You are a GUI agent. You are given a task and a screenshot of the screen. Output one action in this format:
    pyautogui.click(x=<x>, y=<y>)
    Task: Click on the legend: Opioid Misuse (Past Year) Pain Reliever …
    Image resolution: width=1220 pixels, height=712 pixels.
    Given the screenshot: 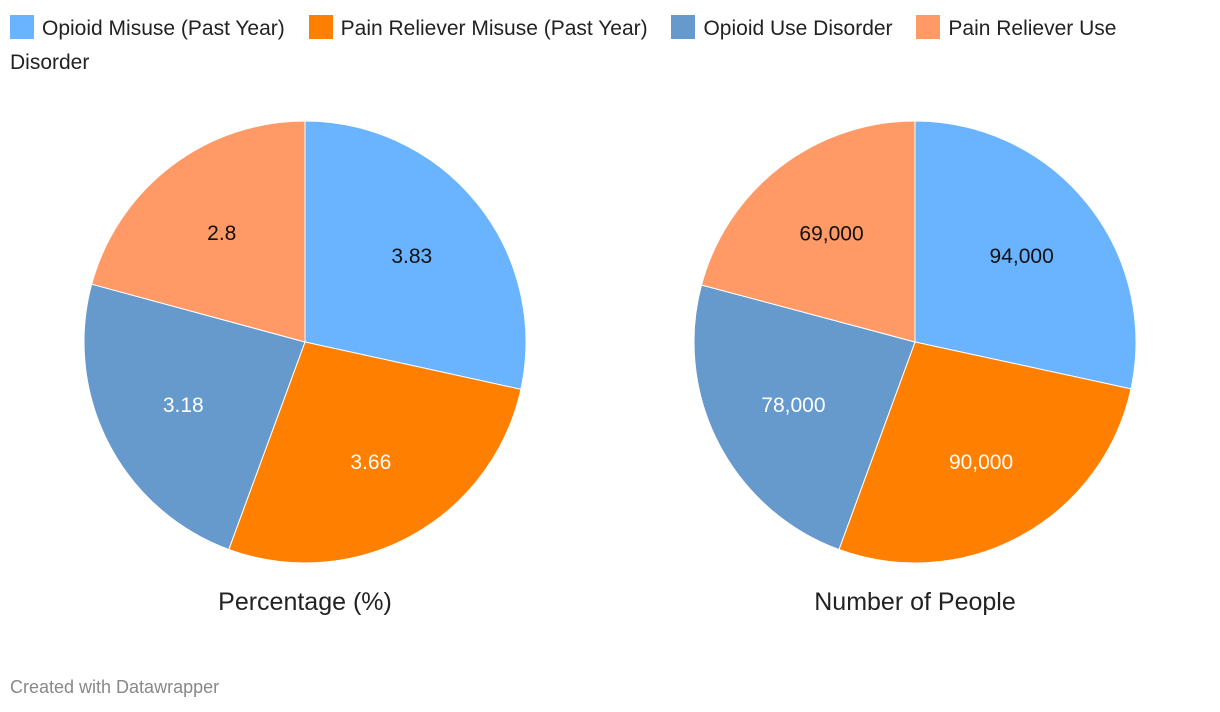 What is the action you would take?
    pyautogui.click(x=610, y=46)
    